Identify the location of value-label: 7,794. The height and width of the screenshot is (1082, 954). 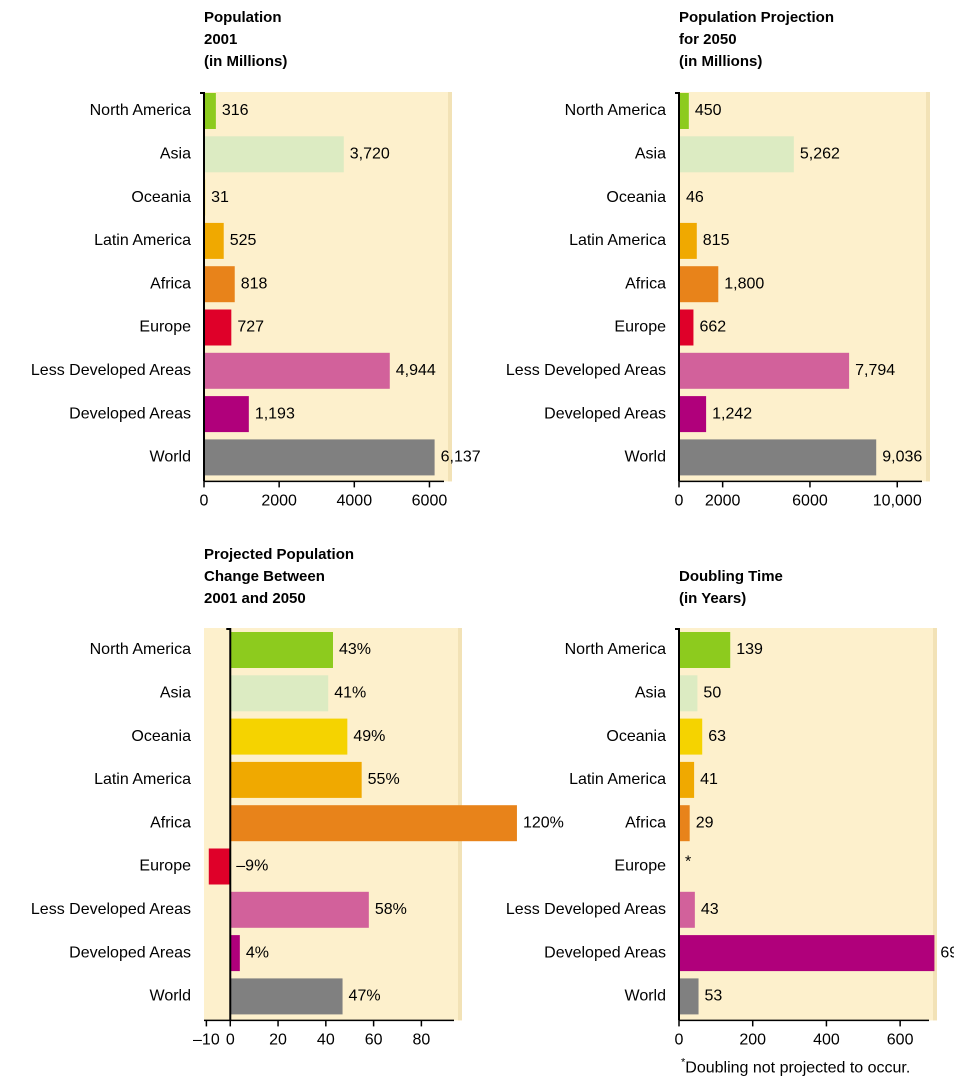
(875, 370).